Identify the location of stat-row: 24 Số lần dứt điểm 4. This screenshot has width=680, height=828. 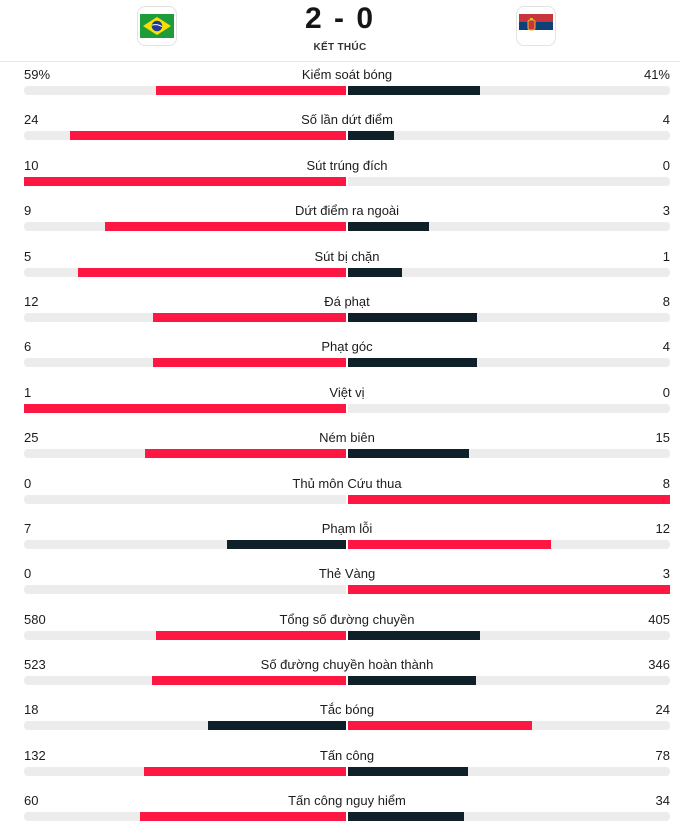
(340, 131).